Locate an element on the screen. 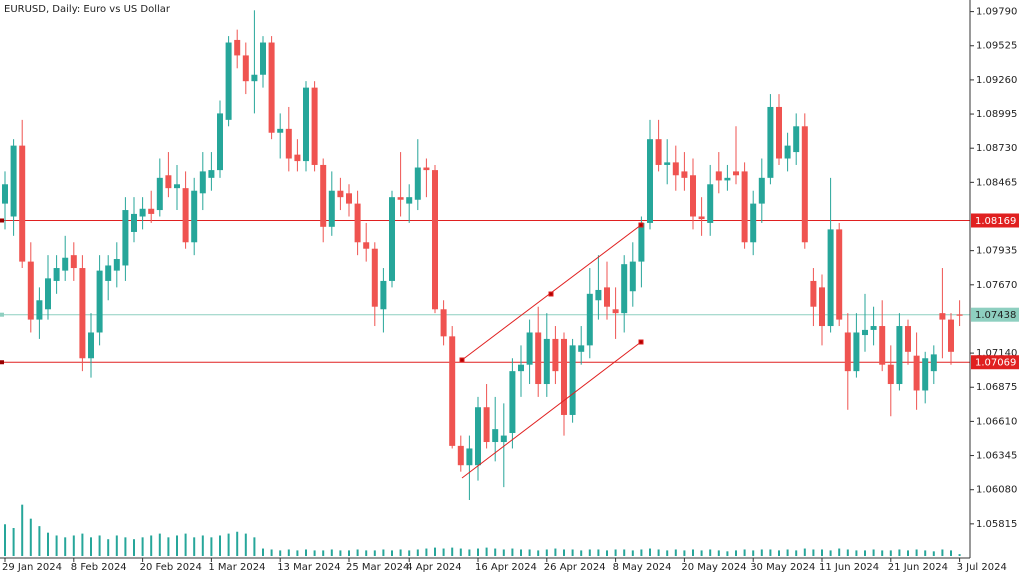 The width and height of the screenshot is (1024, 576). x-tick-label: 30 May 2024 is located at coordinates (782, 567).